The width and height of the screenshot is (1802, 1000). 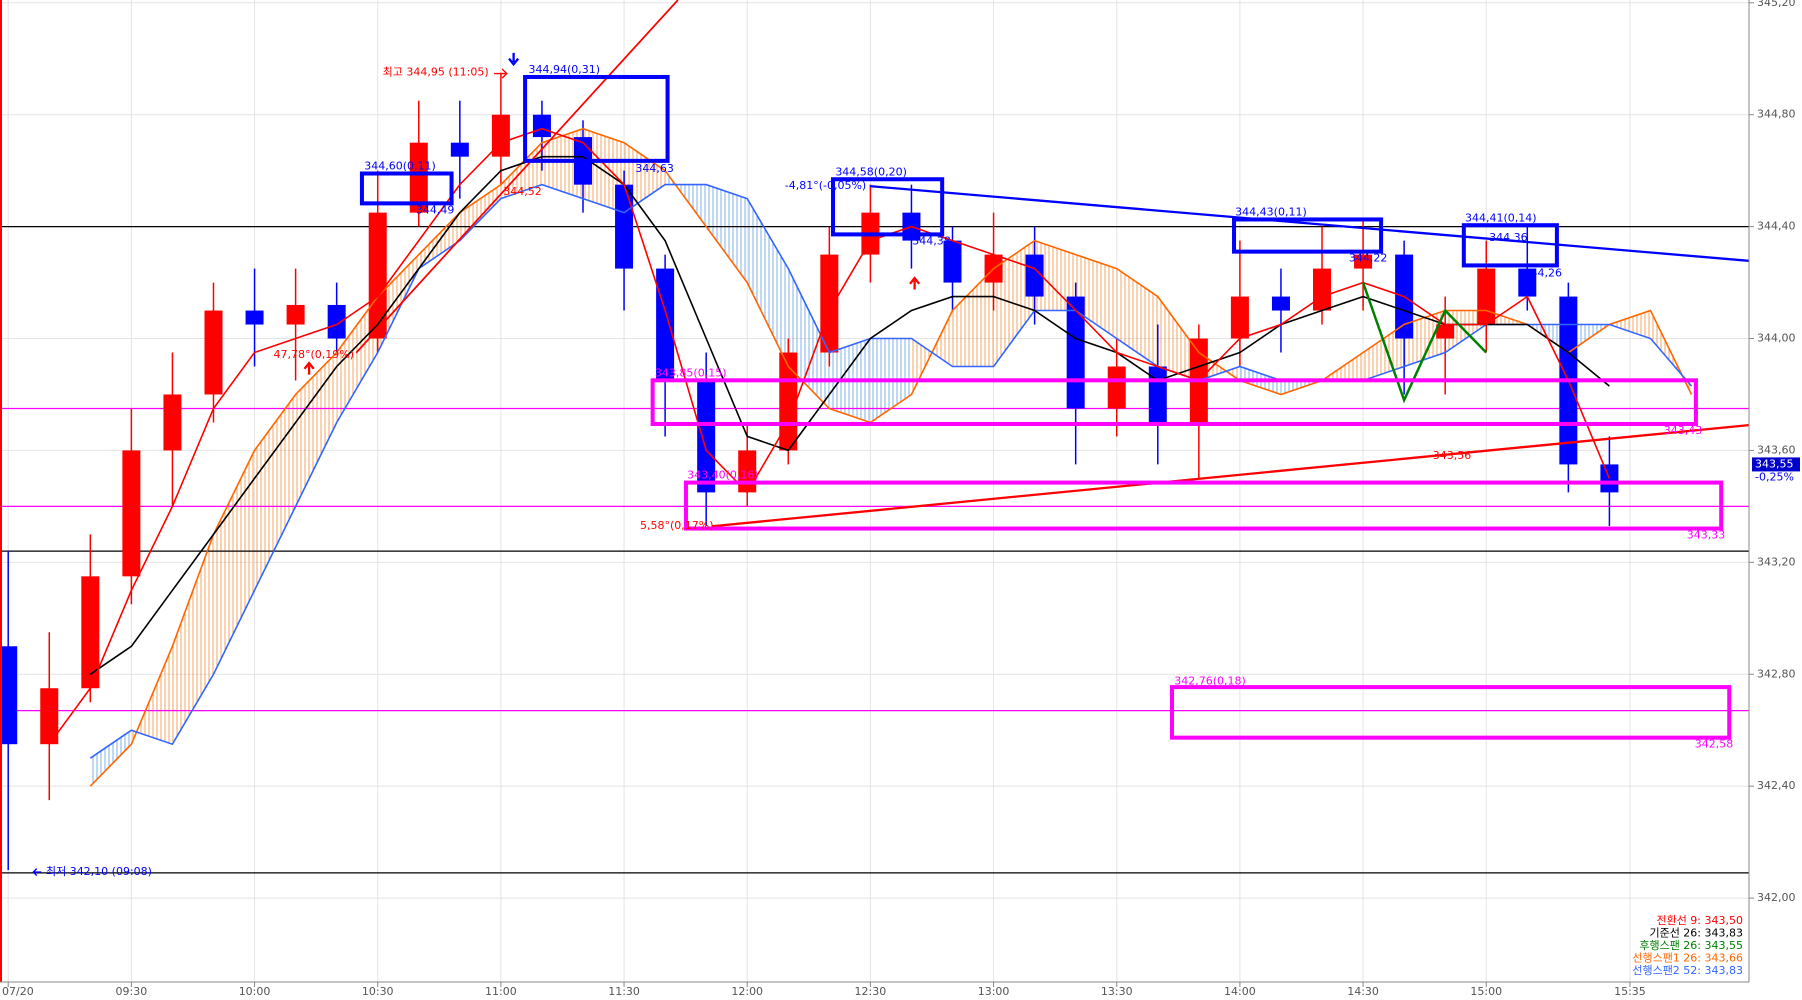 What do you see at coordinates (691, 372) in the screenshot?
I see `annotation: 343,85(0,15)` at bounding box center [691, 372].